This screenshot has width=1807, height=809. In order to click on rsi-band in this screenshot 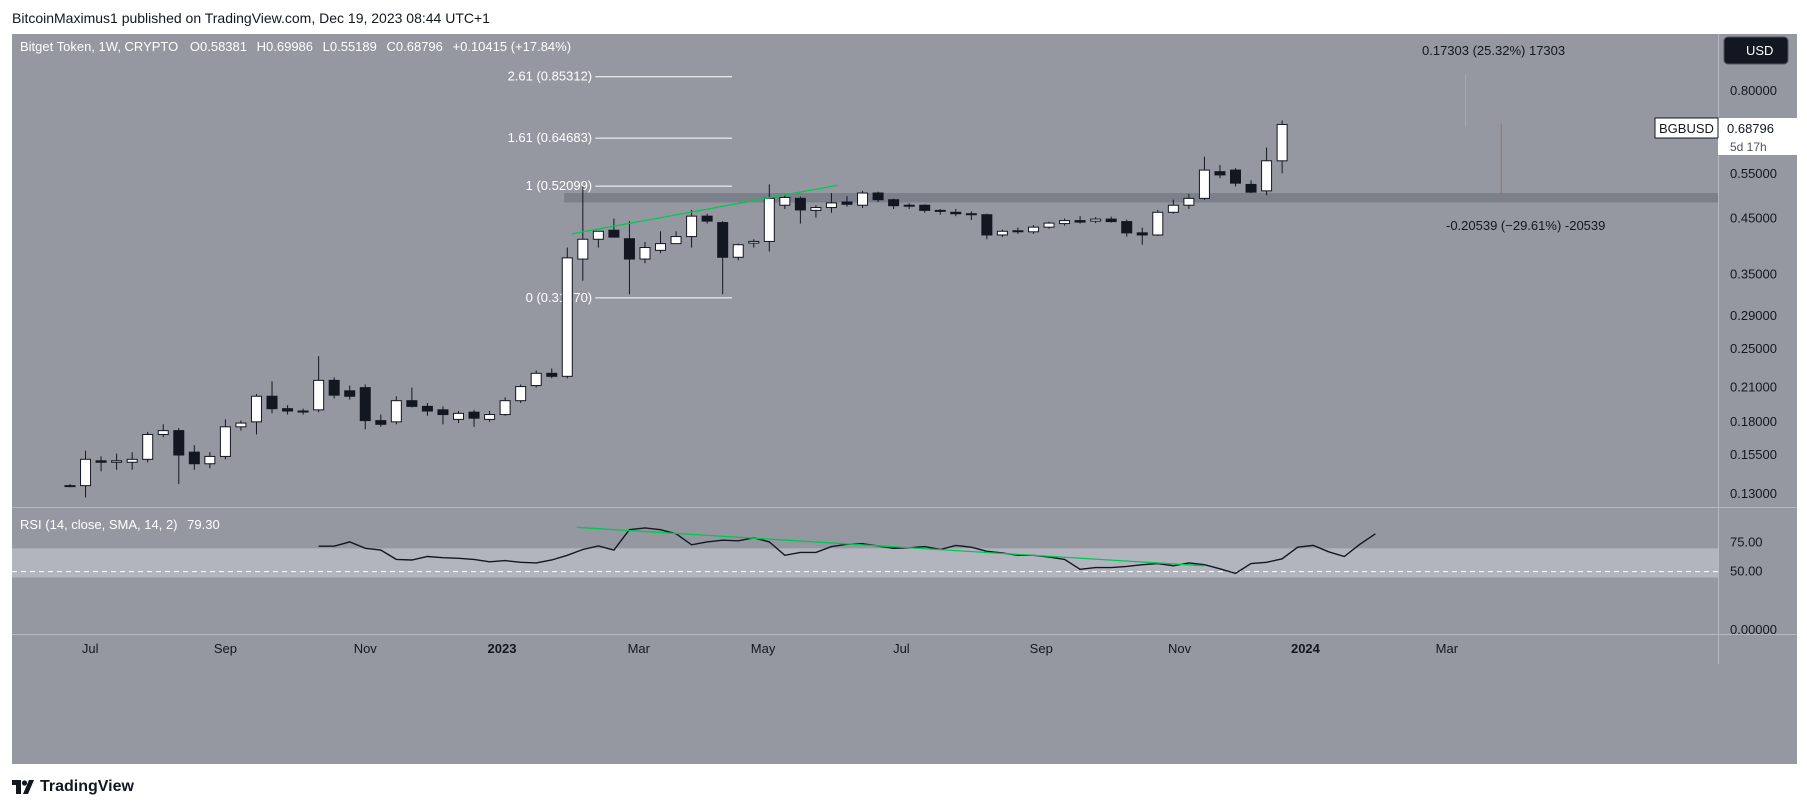, I will do `click(865, 563)`.